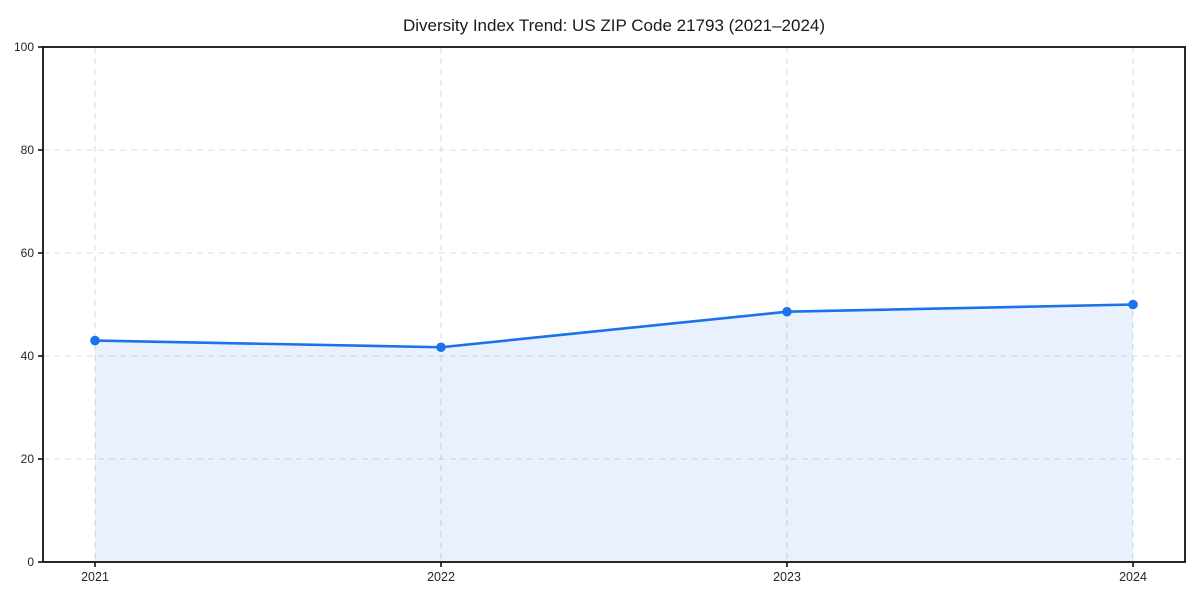 The height and width of the screenshot is (600, 1200). I want to click on y-axis-tick-label: 20, so click(28, 459).